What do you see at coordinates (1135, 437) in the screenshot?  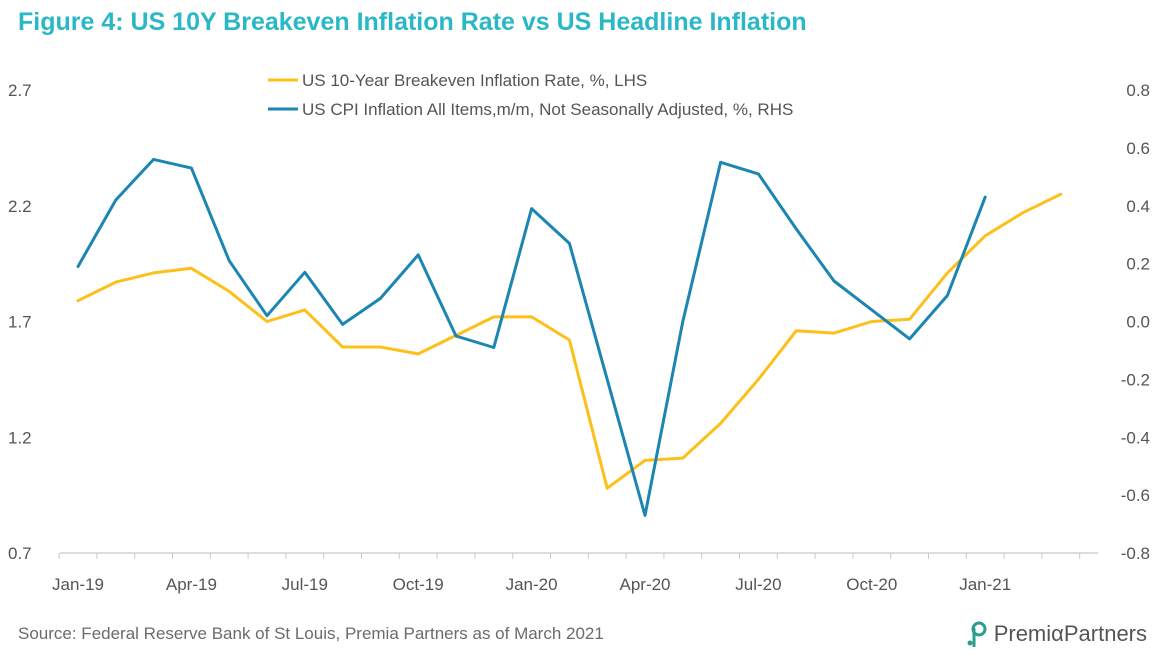 I see `y-right-tick-label: -0.4` at bounding box center [1135, 437].